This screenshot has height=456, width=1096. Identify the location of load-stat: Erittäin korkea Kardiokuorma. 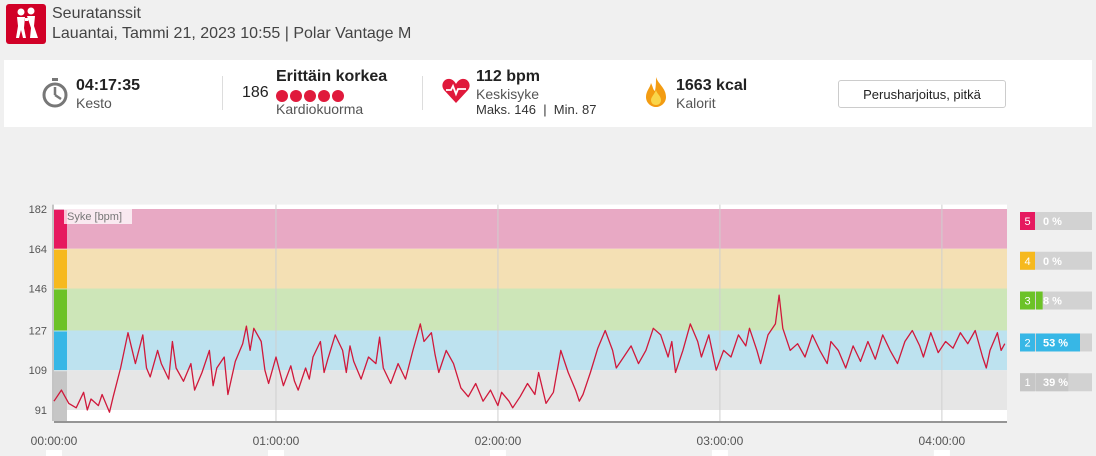
(331, 92).